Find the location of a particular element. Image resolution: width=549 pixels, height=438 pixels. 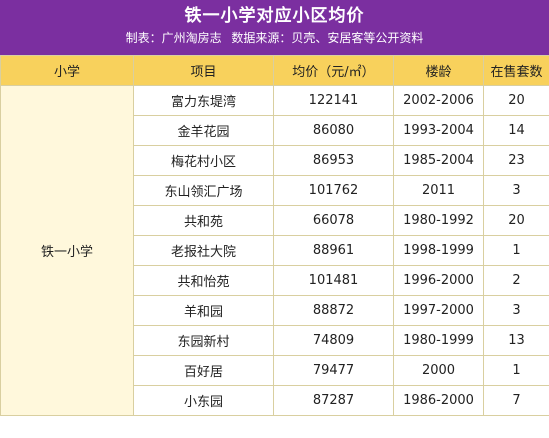

age-cell: 1997-2000 is located at coordinates (438, 310).